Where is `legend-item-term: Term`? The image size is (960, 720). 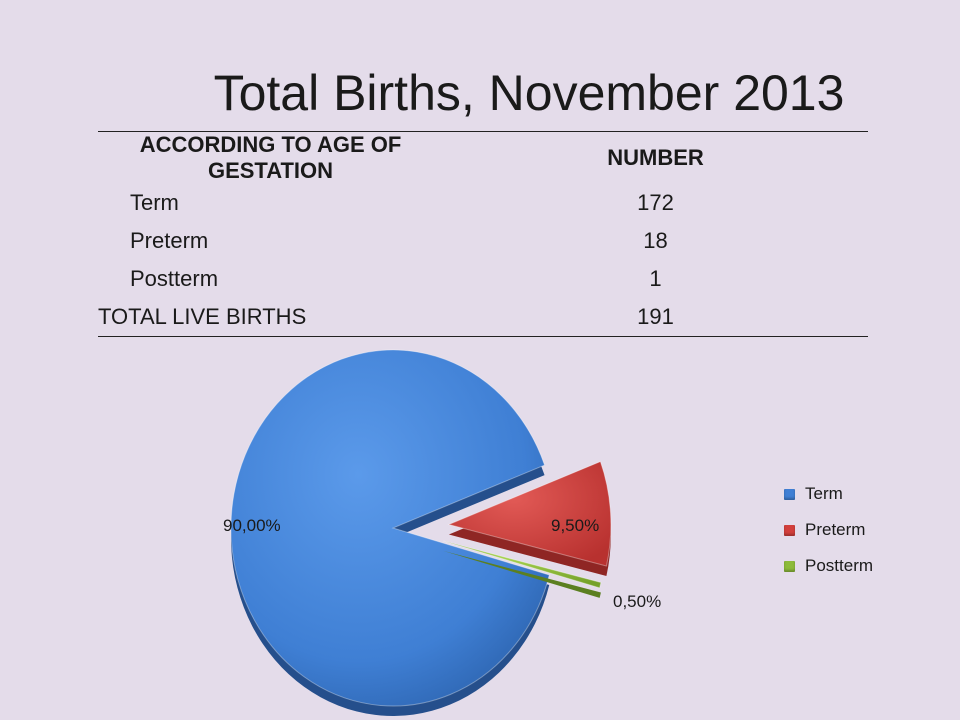 legend-item-term: Term is located at coordinates (828, 494).